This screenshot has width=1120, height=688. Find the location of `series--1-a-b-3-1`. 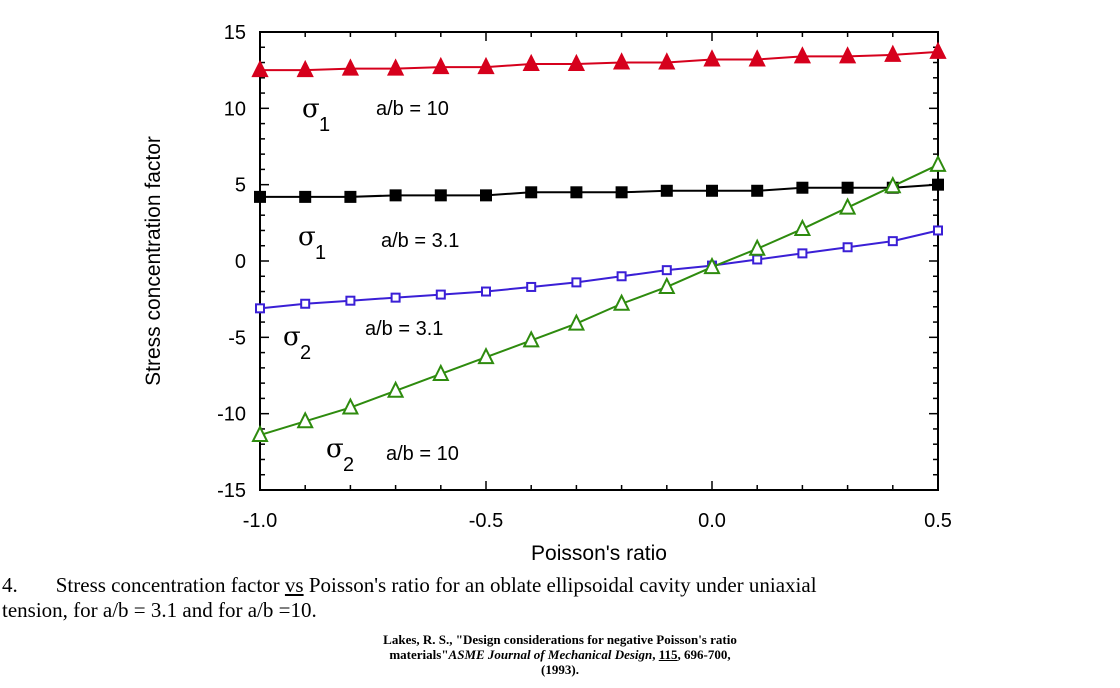

series--1-a-b-3-1 is located at coordinates (599, 190).